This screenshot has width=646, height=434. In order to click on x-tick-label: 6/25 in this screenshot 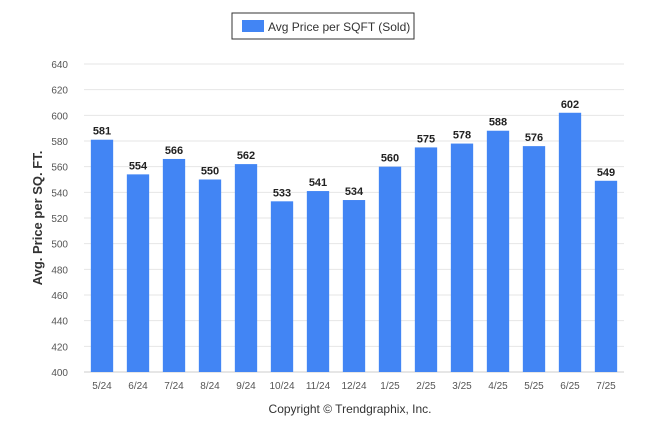, I will do `click(570, 386)`.